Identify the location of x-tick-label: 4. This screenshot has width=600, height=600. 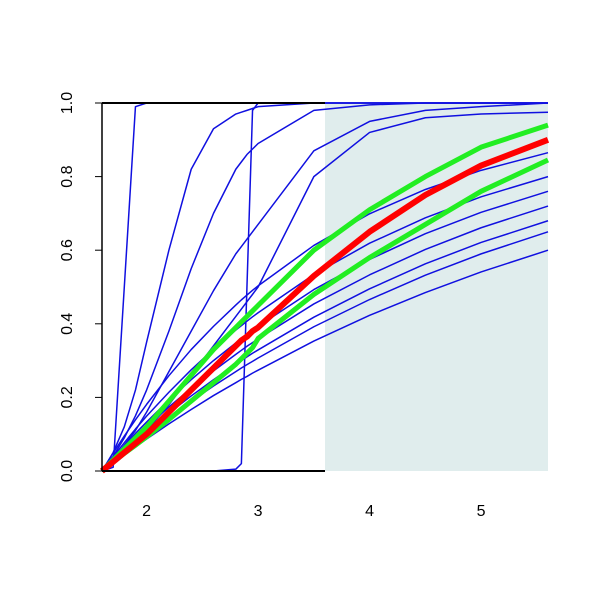
(369, 511).